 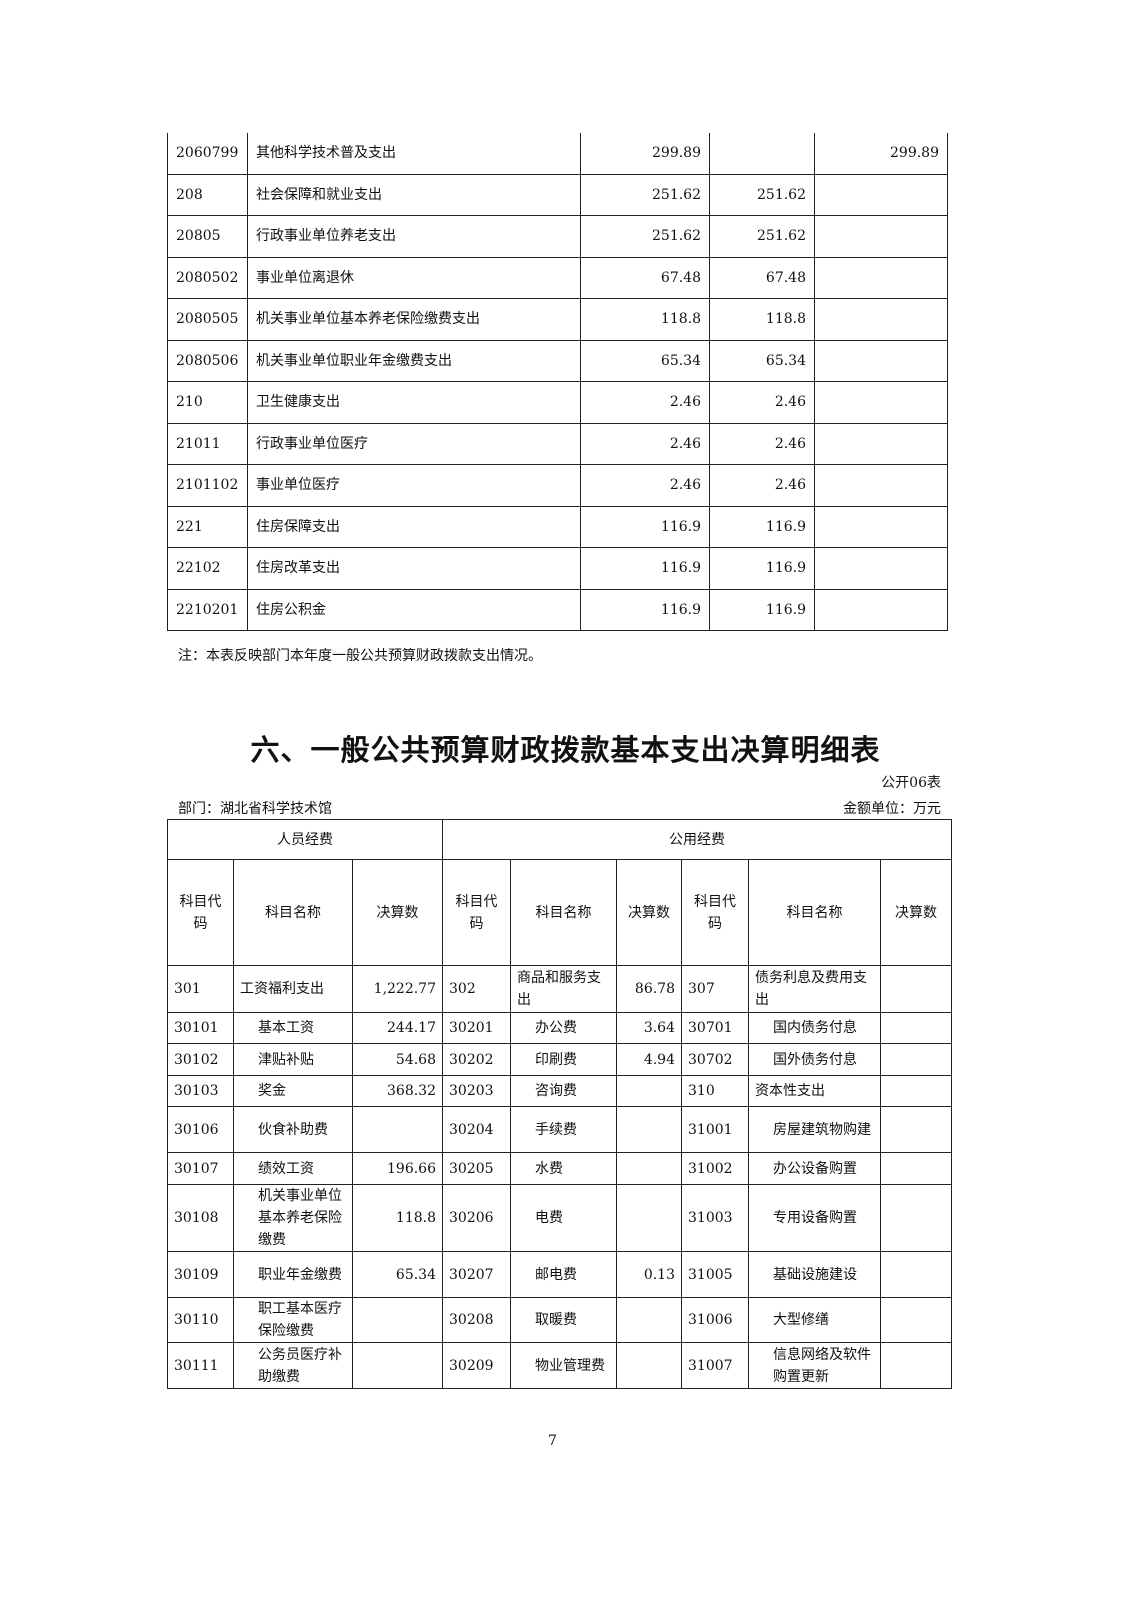 What do you see at coordinates (563, 1218) in the screenshot?
I see `subject-name: 电费` at bounding box center [563, 1218].